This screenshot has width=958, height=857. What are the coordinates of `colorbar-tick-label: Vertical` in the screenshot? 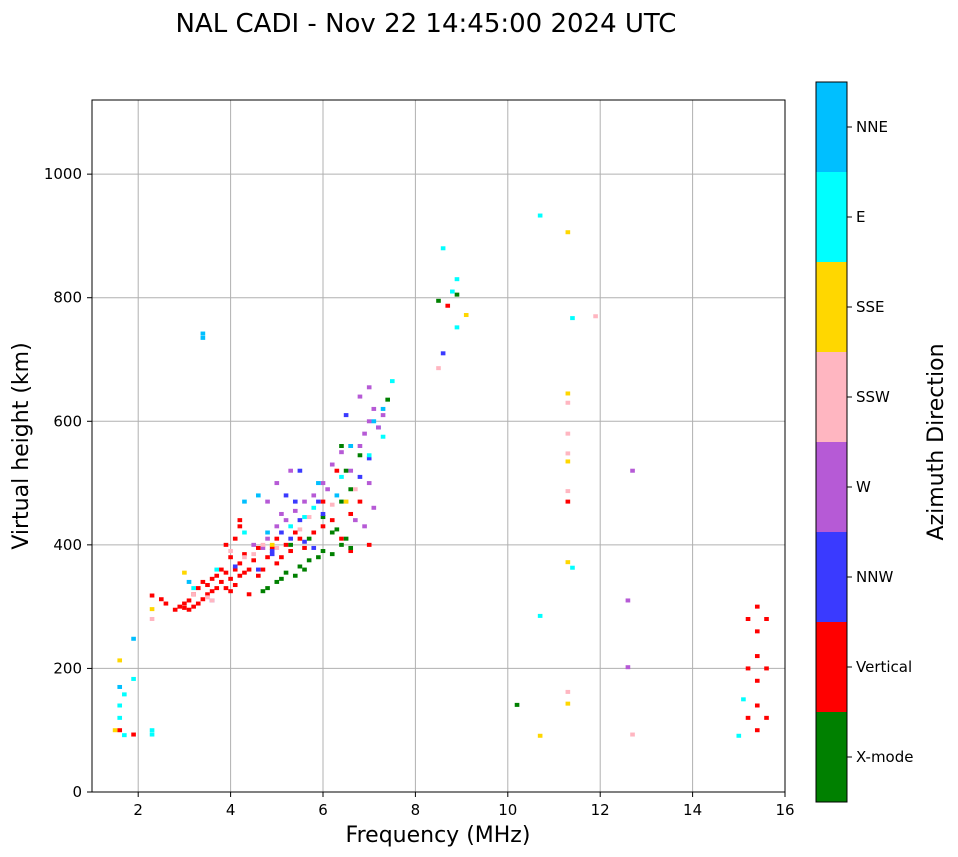 It's located at (884, 667).